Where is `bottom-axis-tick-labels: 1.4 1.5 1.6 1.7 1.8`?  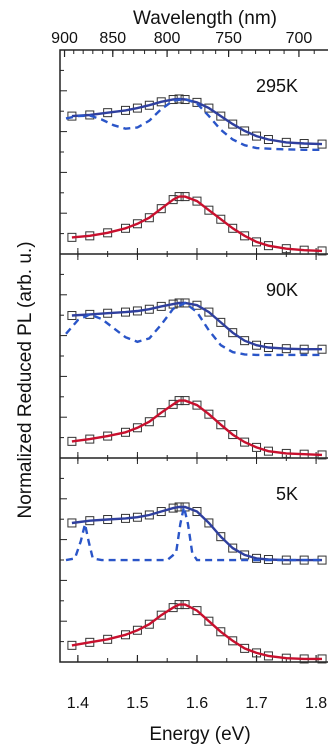 bottom-axis-tick-labels: 1.4 1.5 1.6 1.7 1.8 is located at coordinates (197, 703).